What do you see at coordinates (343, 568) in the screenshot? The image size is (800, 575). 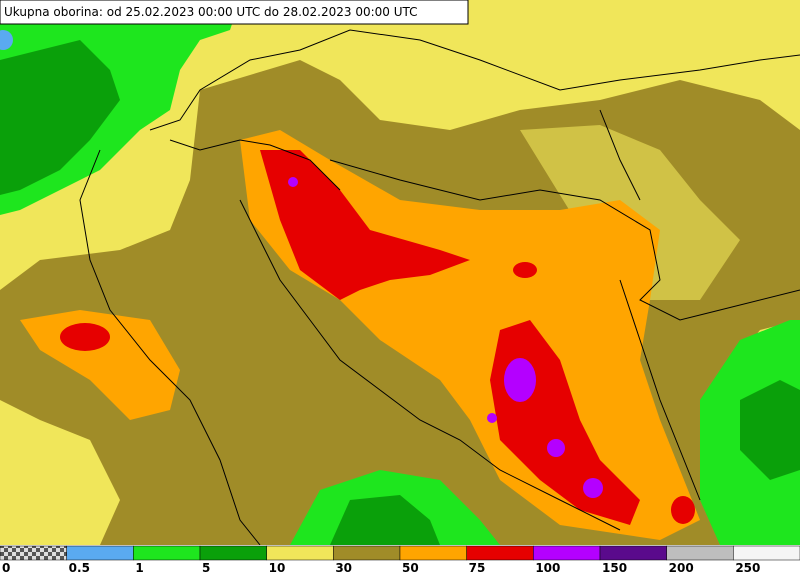 I see `legend-label: 30` at bounding box center [343, 568].